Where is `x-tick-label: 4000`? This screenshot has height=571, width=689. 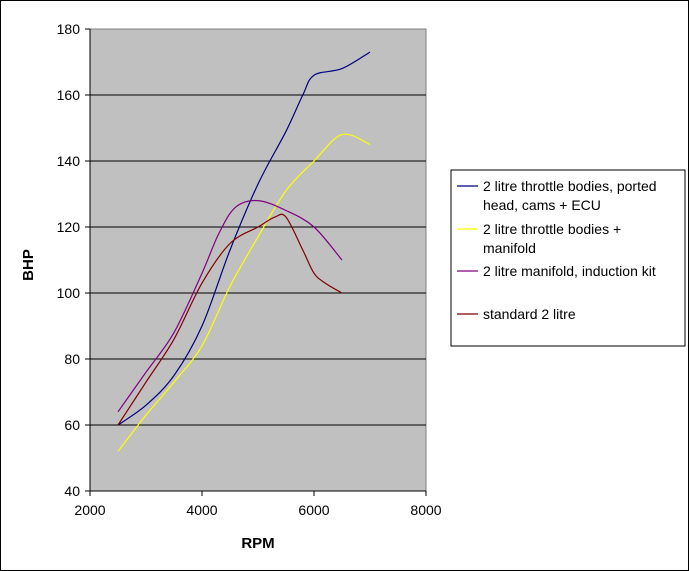
x-tick-label: 4000 is located at coordinates (201, 510).